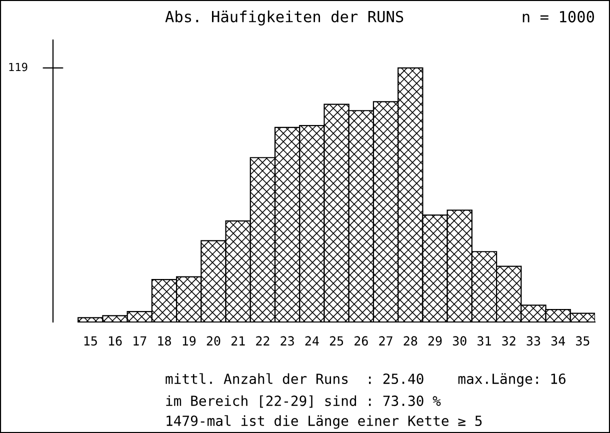 This screenshot has height=433, width=610. I want to click on x-tick-label: 32, so click(509, 341).